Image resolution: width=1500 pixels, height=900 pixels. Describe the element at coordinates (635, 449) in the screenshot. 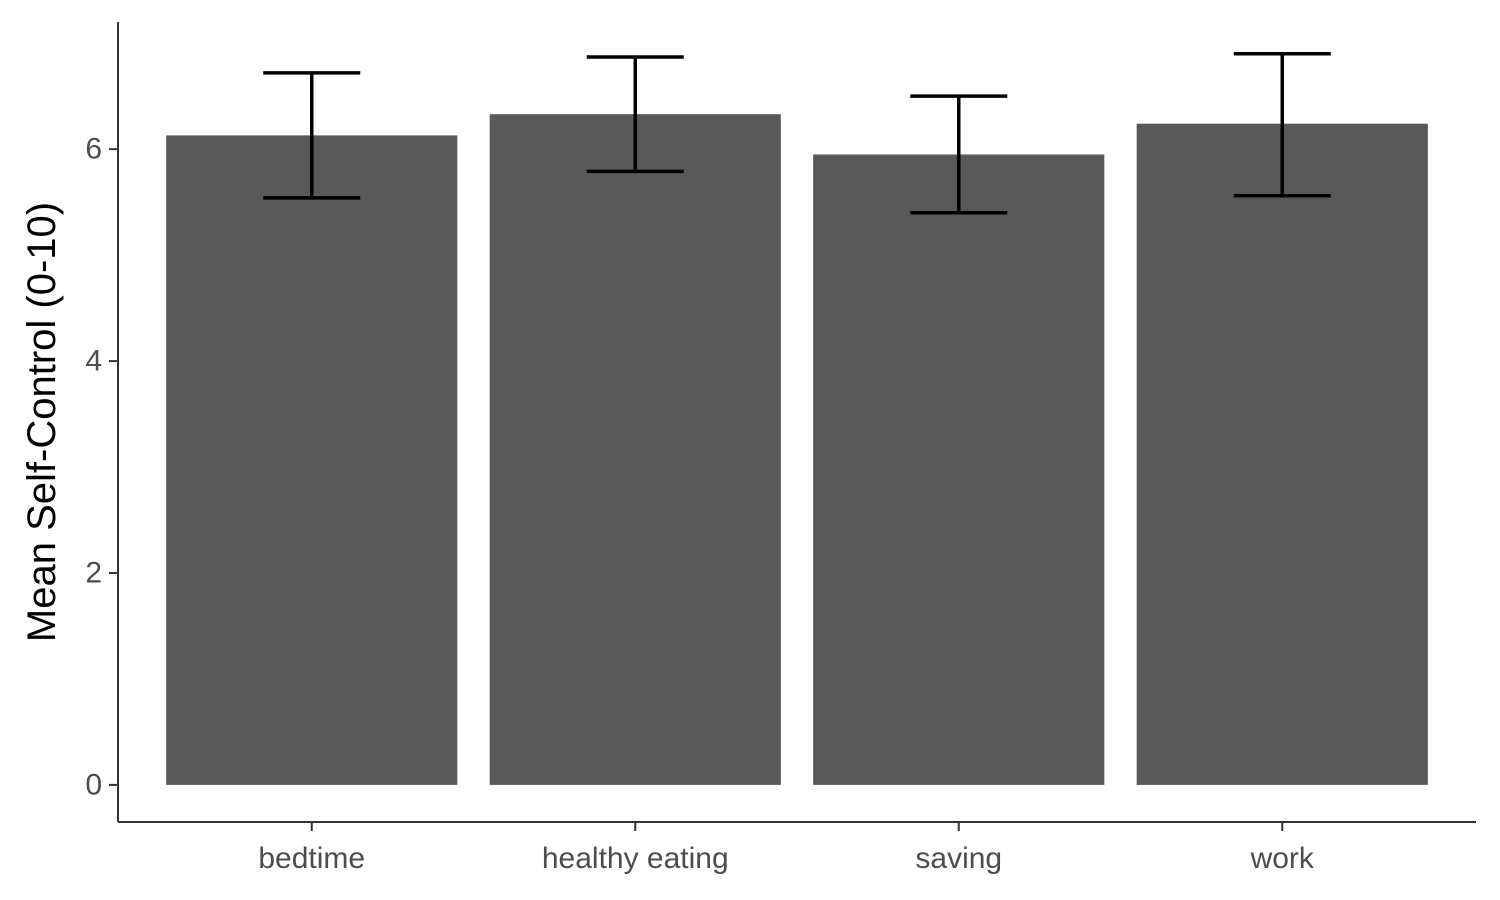

I see `bar-healthy-eating` at that location.